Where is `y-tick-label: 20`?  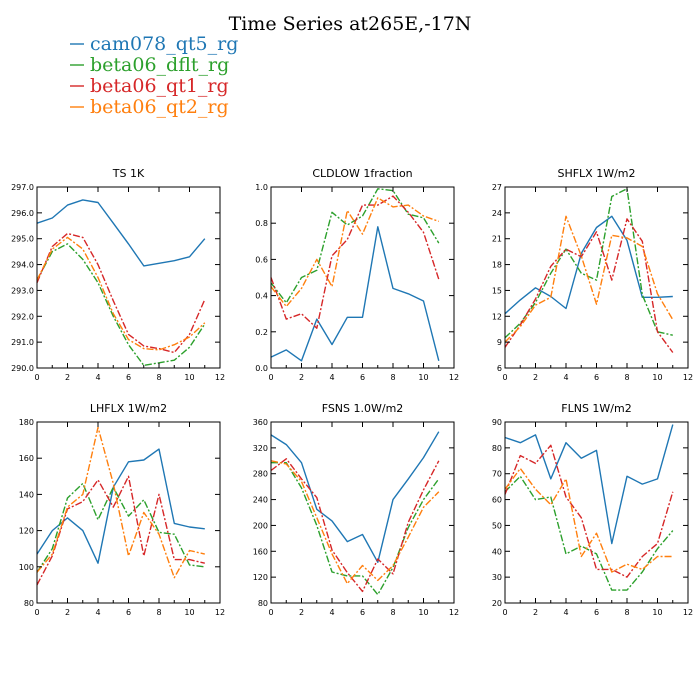
y-tick-label: 20 is located at coordinates (497, 603).